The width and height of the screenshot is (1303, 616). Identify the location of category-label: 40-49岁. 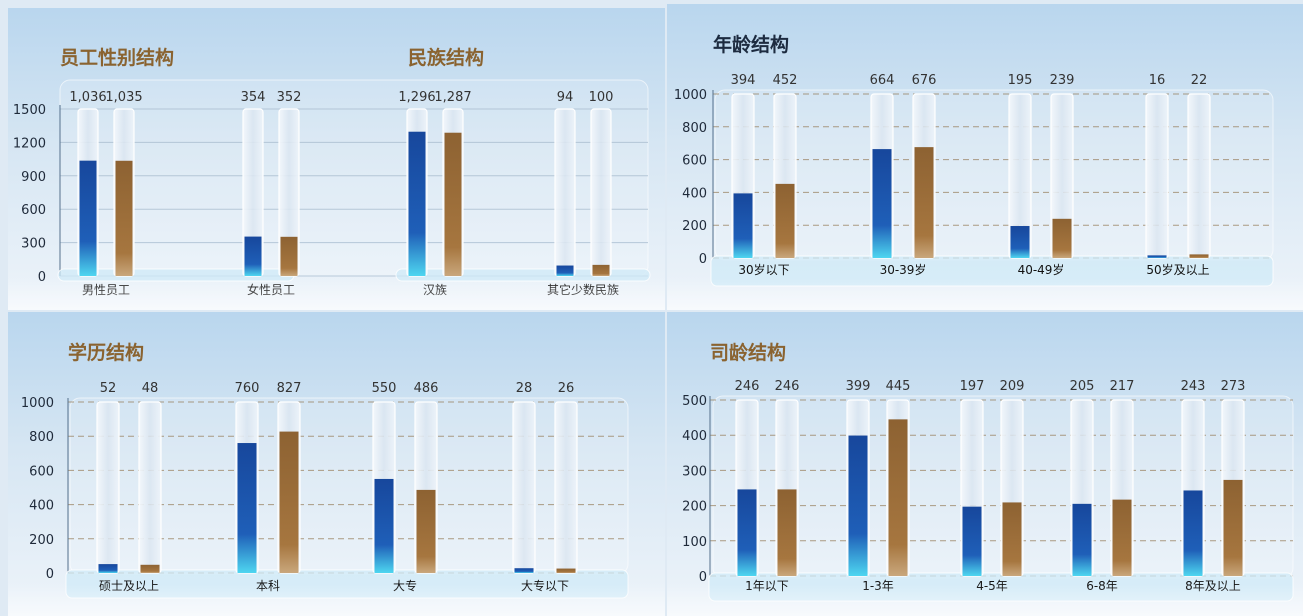
(1041, 269).